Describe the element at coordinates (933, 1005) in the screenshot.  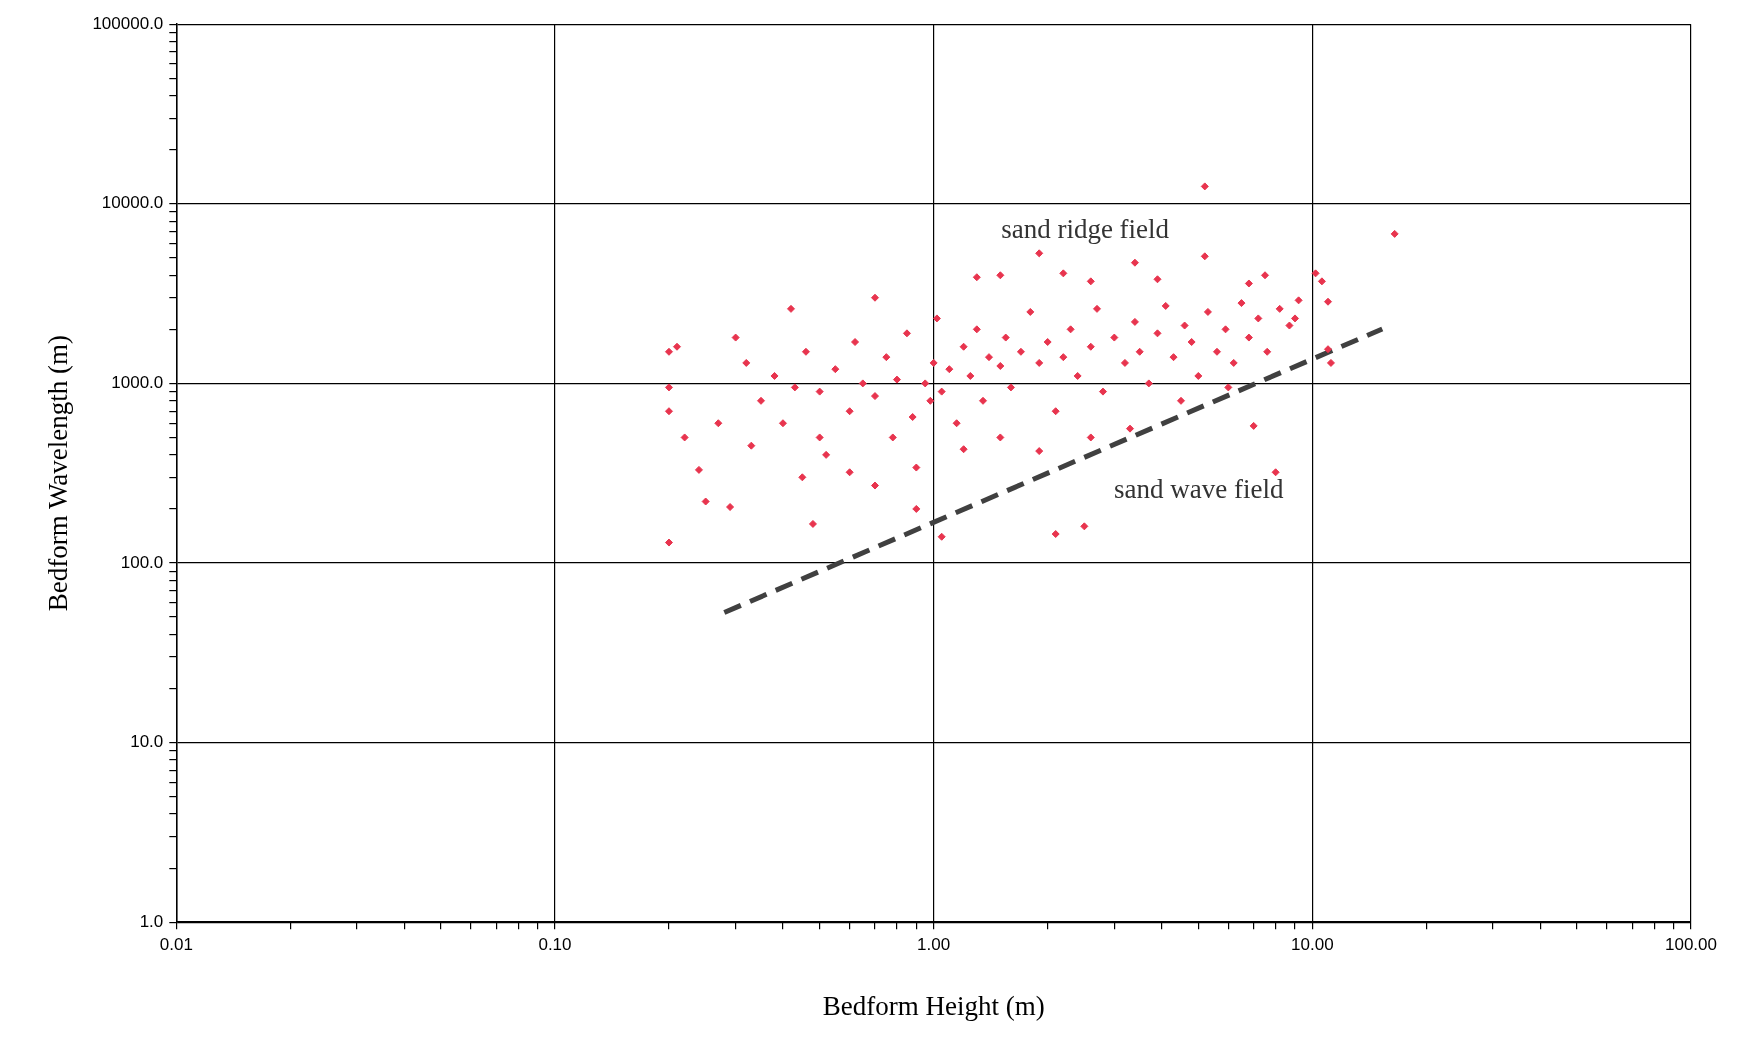
I see `x-axis-title: Bedform Height (m)` at that location.